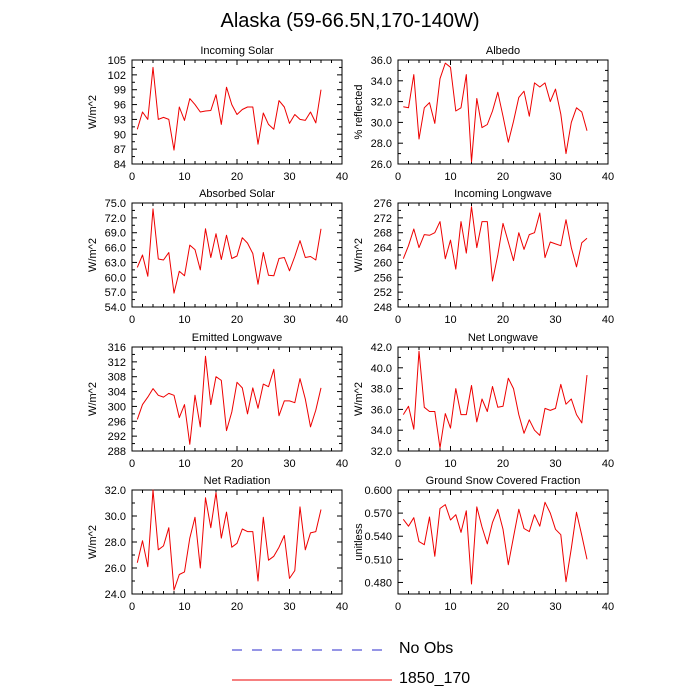 The image size is (700, 700). Describe the element at coordinates (398, 320) in the screenshot. I see `panel-4-xtick-label: 0` at that location.